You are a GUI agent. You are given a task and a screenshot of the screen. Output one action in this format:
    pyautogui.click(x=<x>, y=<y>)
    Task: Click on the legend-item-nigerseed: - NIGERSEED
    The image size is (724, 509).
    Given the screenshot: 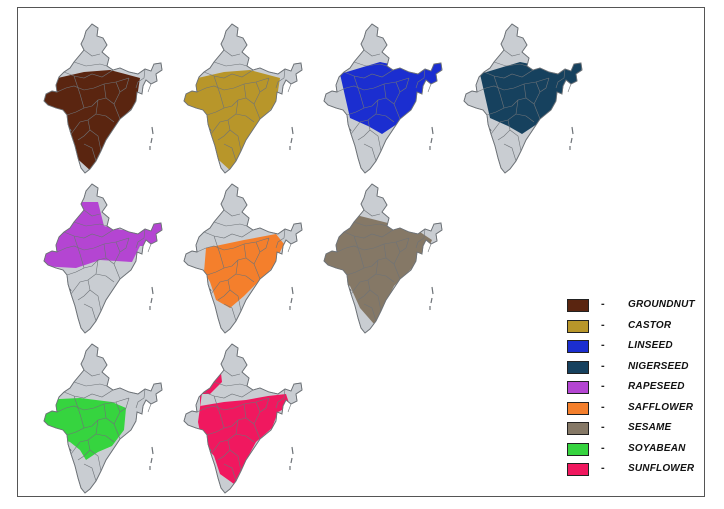 What is the action you would take?
    pyautogui.click(x=631, y=368)
    